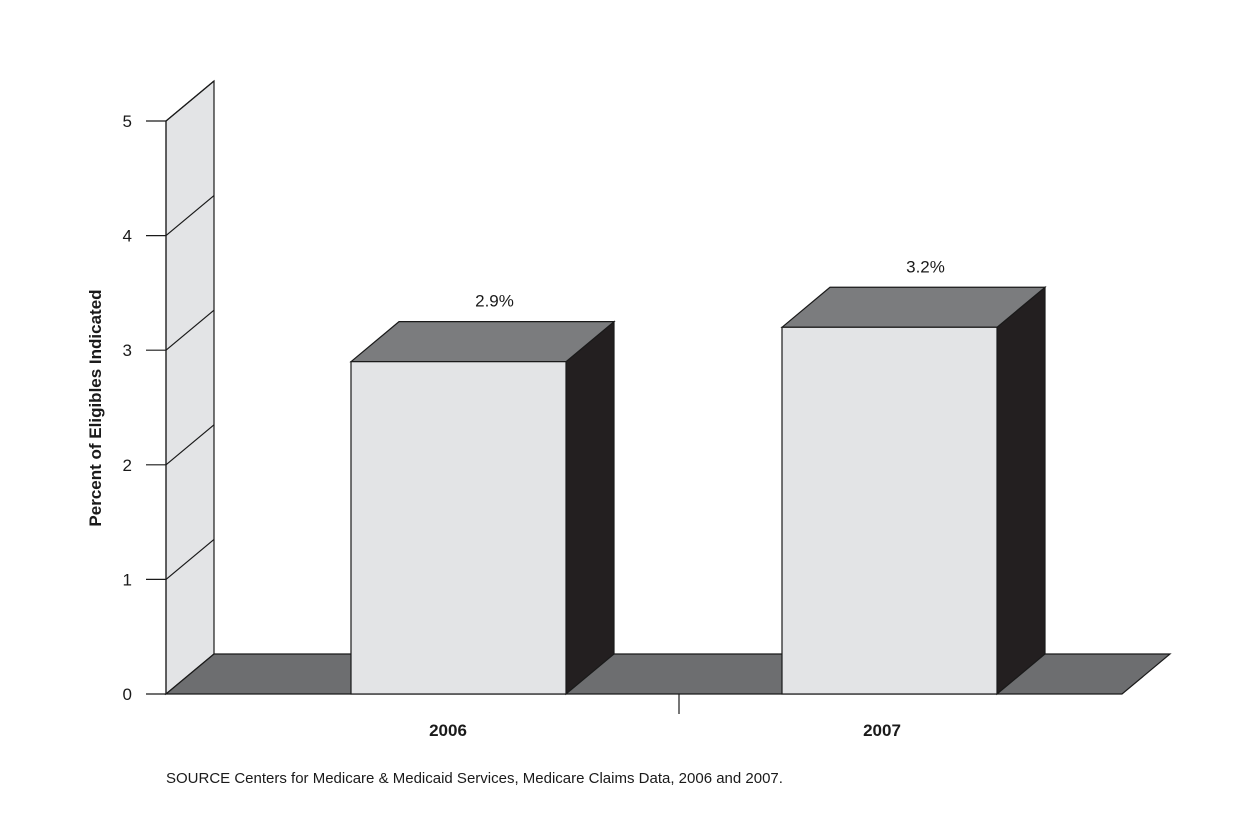 The height and width of the screenshot is (823, 1252). Describe the element at coordinates (127, 236) in the screenshot. I see `y-tick-label: 4` at that location.